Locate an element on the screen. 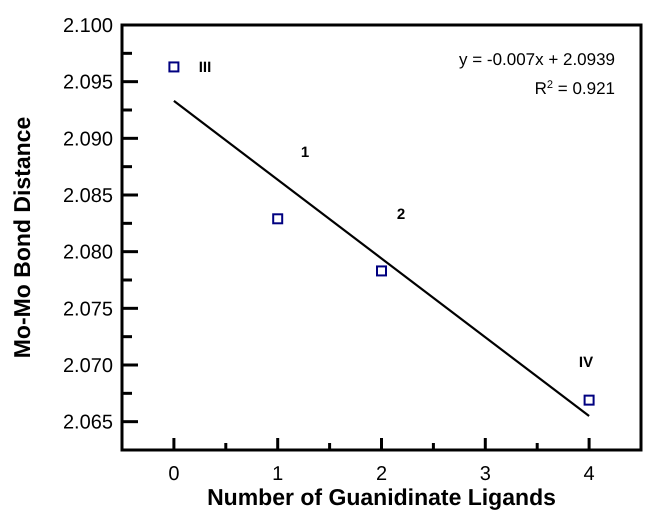 Image resolution: width=649 pixels, height=516 pixels. annotation: IV is located at coordinates (586, 362).